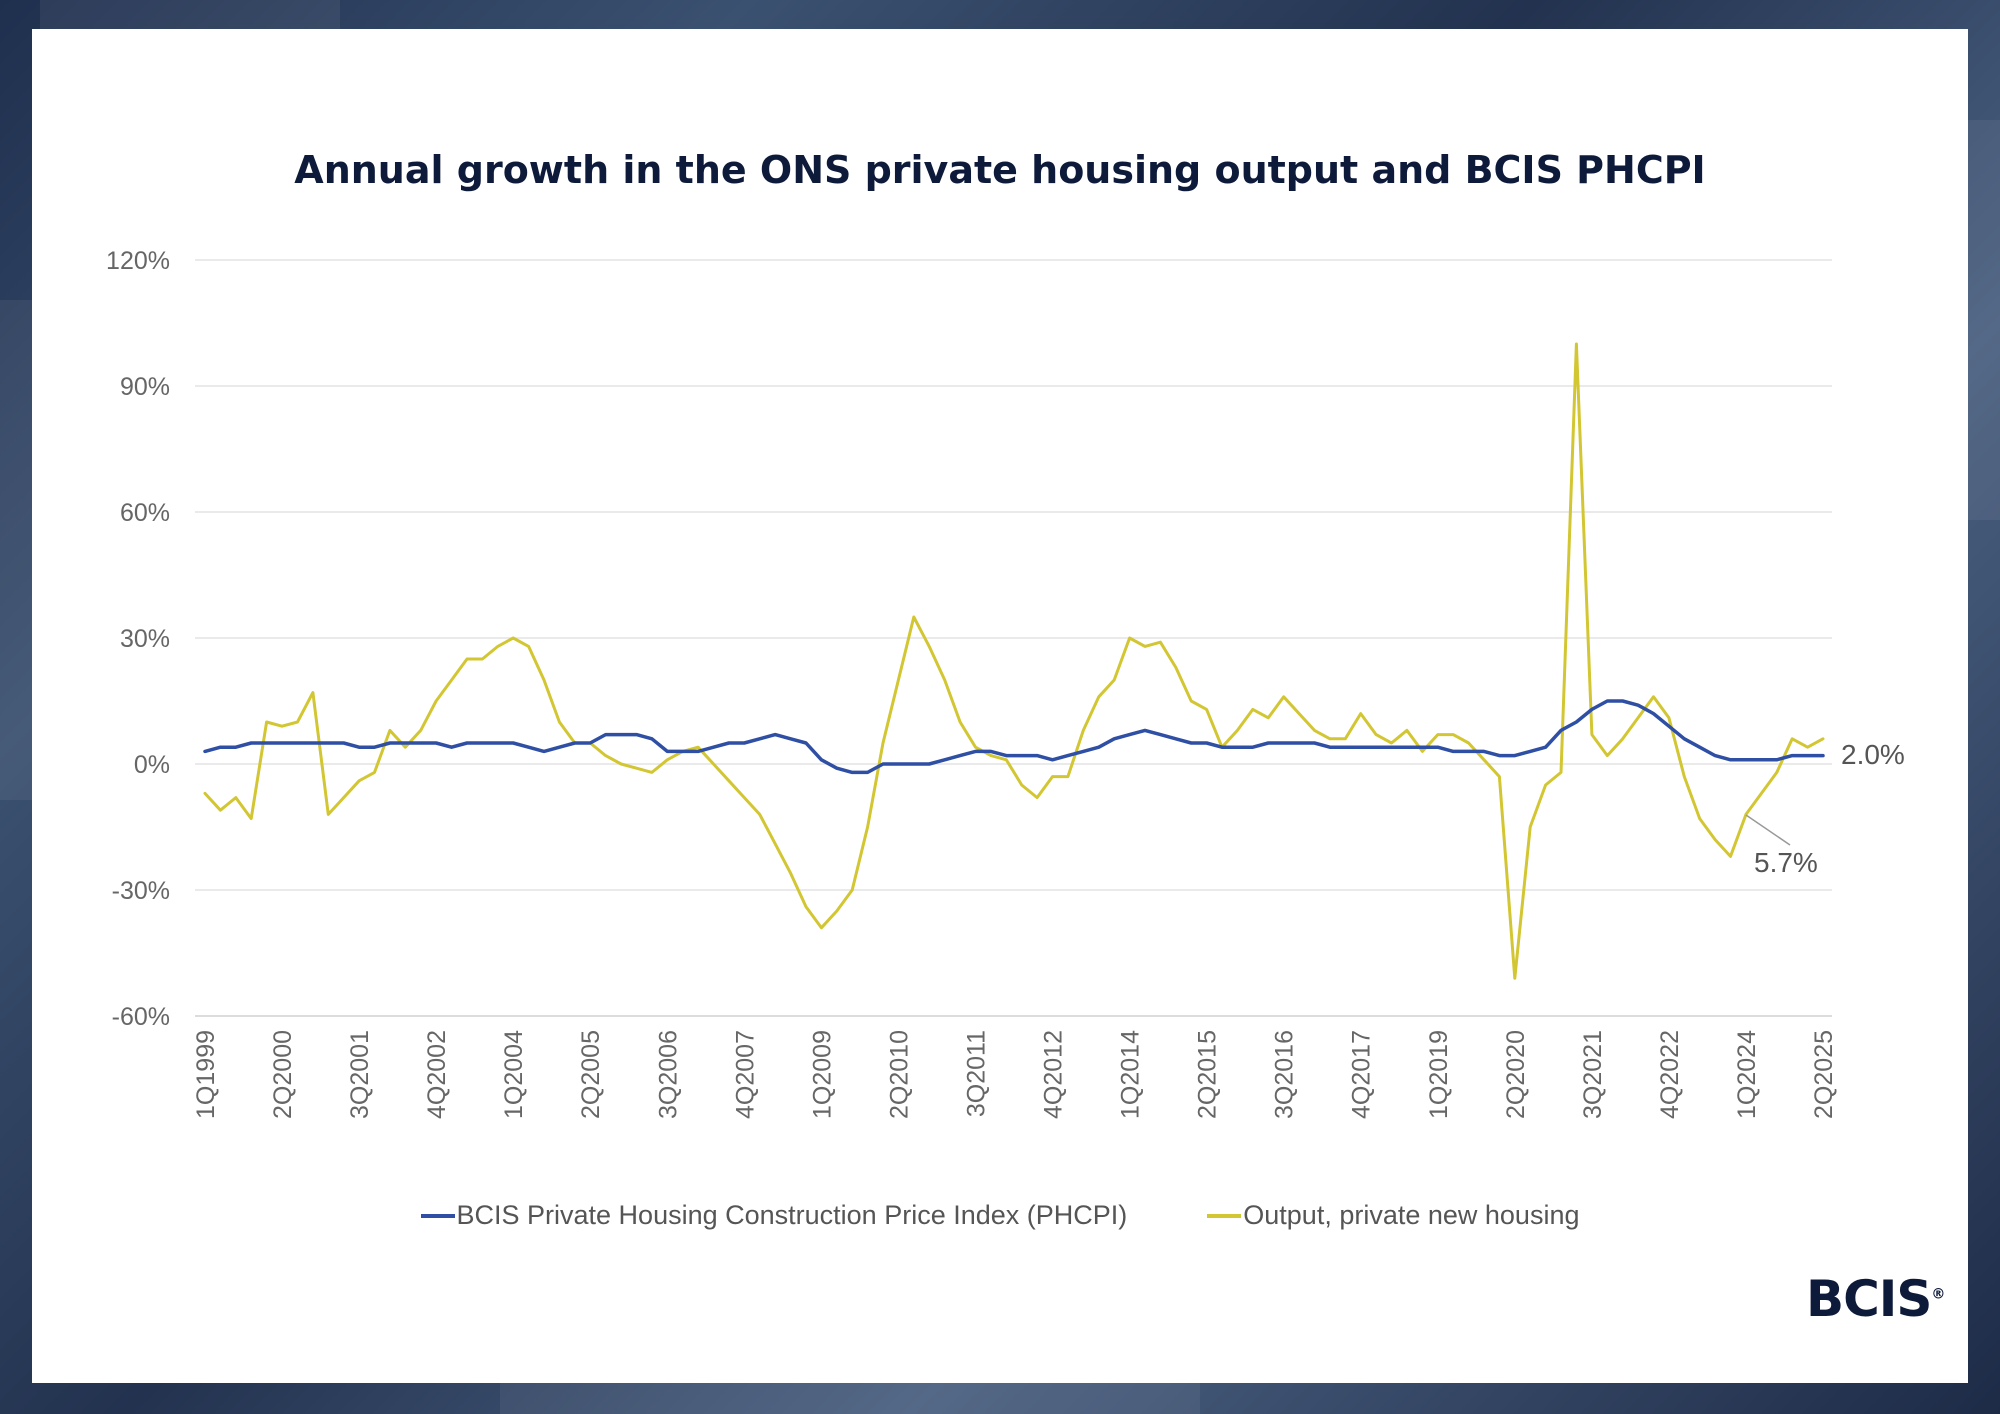  Describe the element at coordinates (360, 1074) in the screenshot. I see `x-tick-label: 3Q2001` at that location.